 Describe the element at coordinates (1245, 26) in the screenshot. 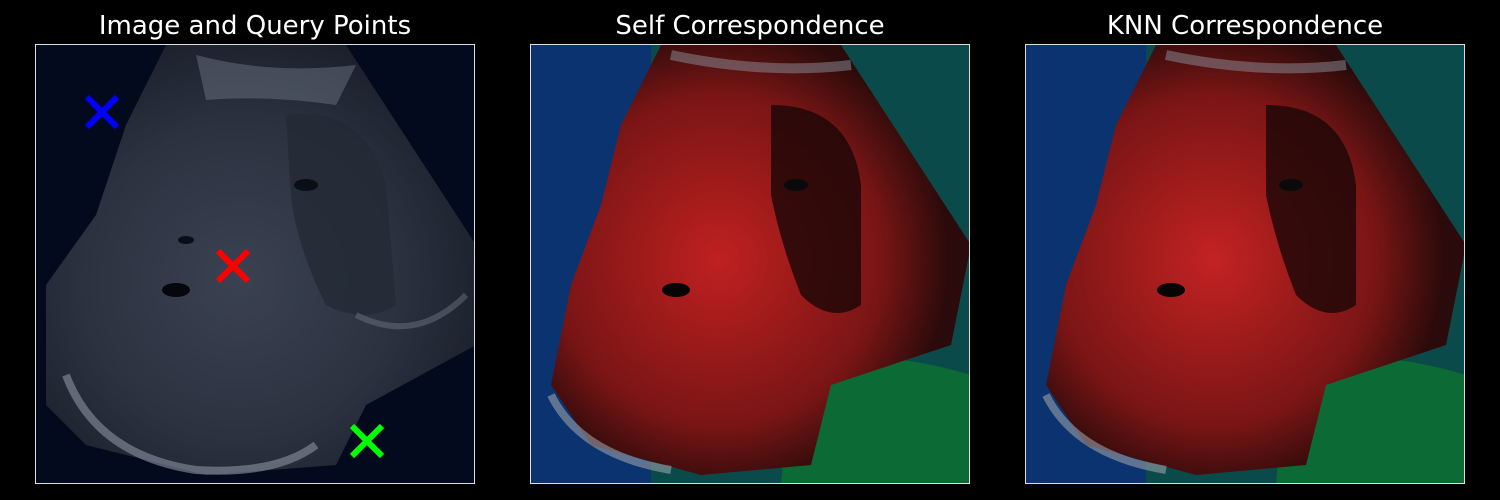

I see `panel-title-knn: KNN Correspondence` at that location.